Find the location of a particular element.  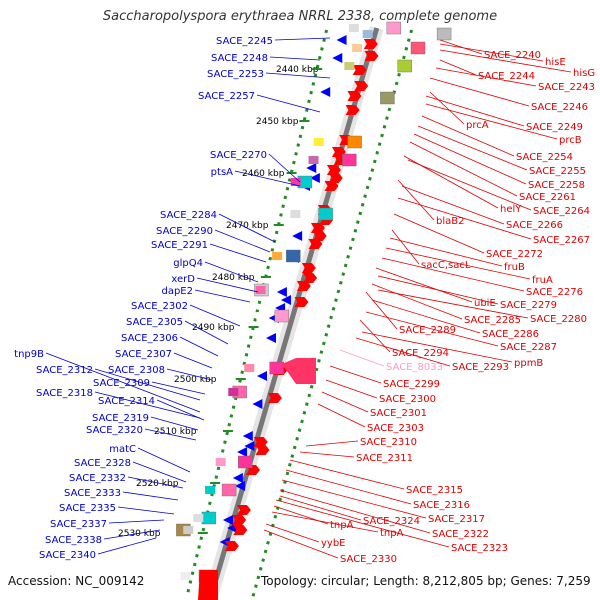

right-gene-label: sacC,sacL is located at coordinates (446, 265).